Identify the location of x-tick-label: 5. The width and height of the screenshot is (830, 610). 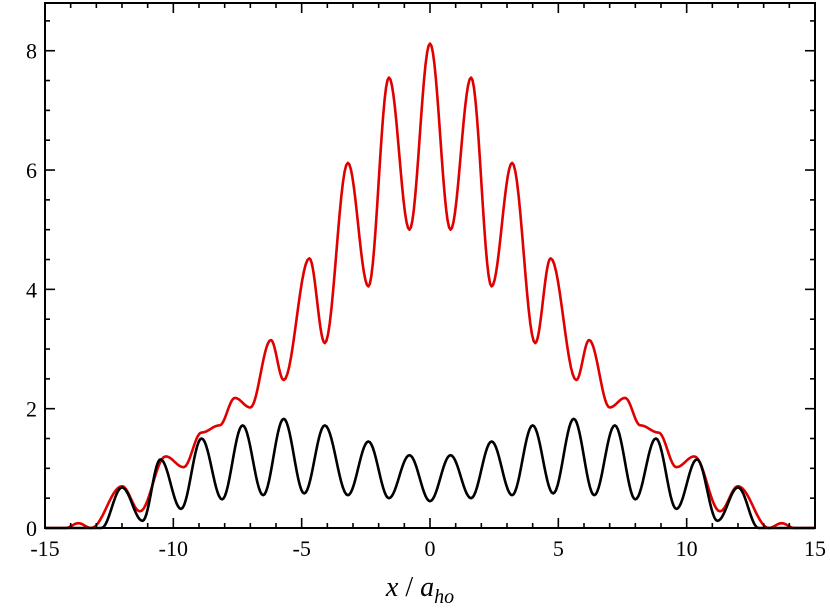
(558, 548).